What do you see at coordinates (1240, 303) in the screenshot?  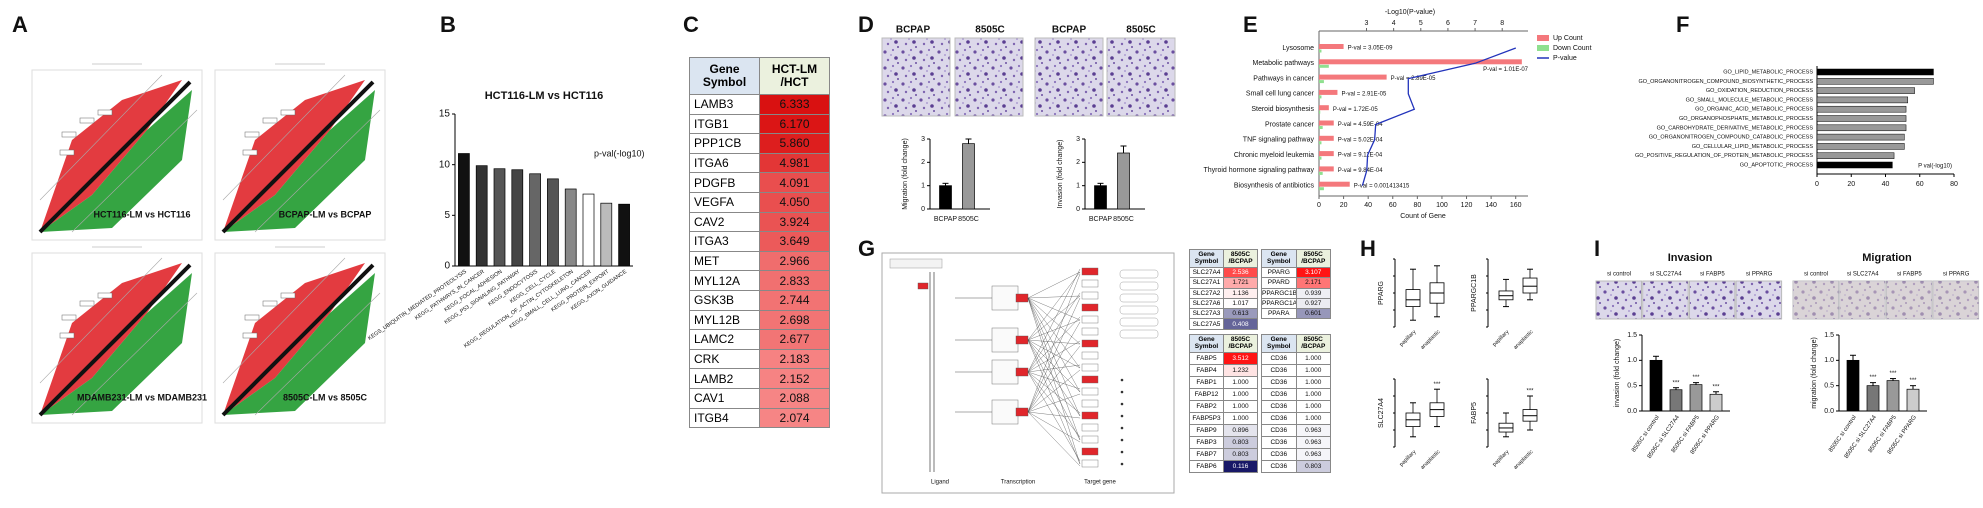 I see `value-cell: 1.017` at bounding box center [1240, 303].